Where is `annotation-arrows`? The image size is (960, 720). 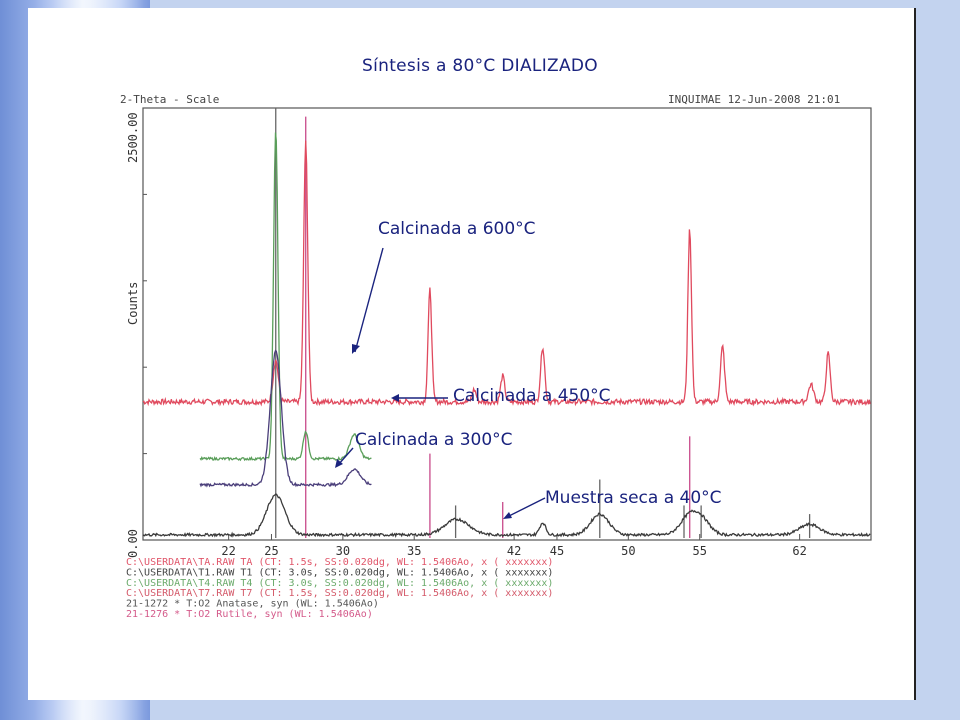 annotation-arrows is located at coordinates (440, 383).